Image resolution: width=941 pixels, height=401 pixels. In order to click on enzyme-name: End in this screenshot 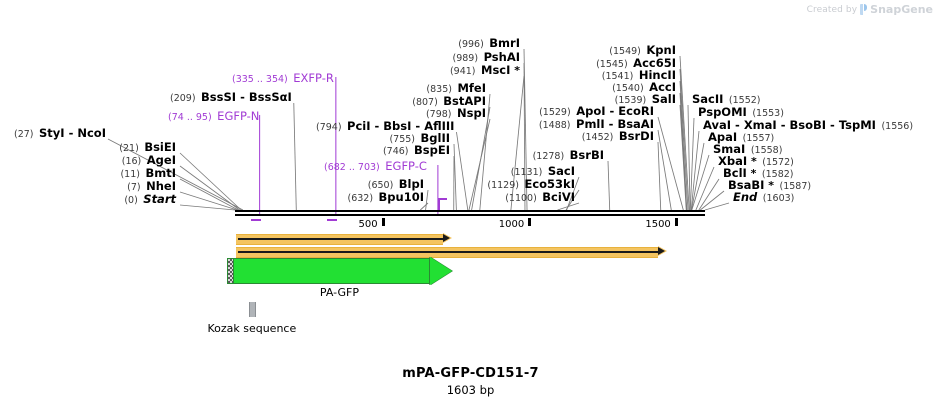, I will do `click(745, 197)`.